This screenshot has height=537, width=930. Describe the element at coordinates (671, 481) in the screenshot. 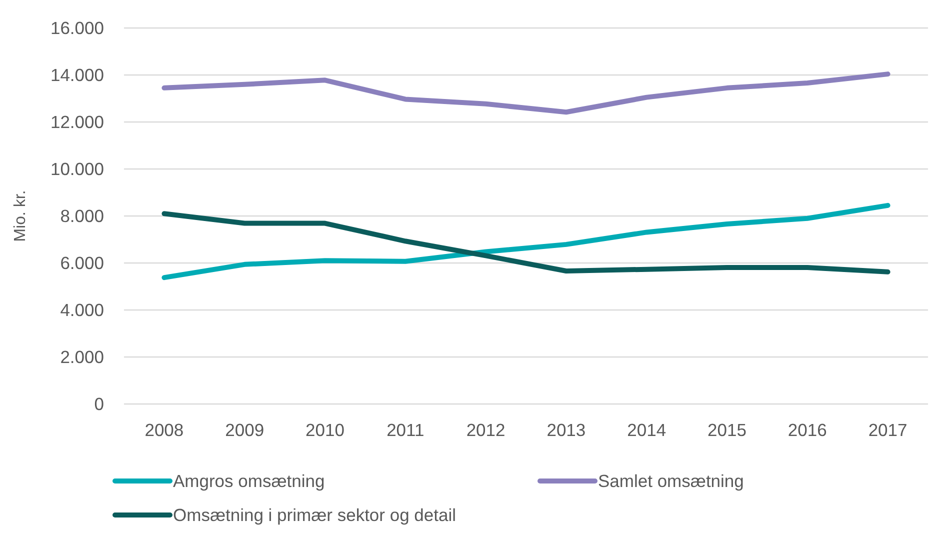

I see `legend-label: Samlet omsætning` at that location.